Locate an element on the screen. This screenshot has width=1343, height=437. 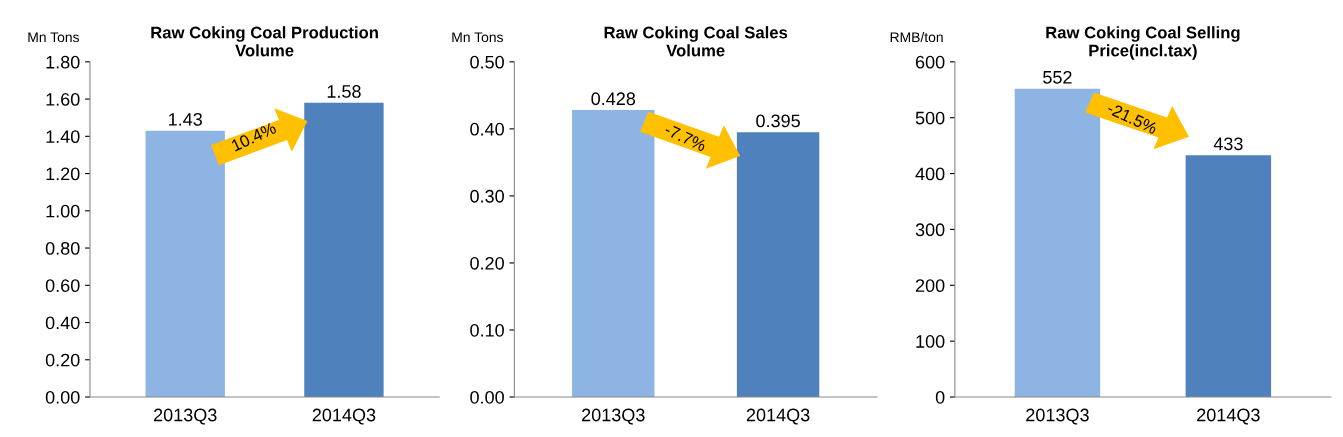
y-tick-label: 200 is located at coordinates (930, 286).